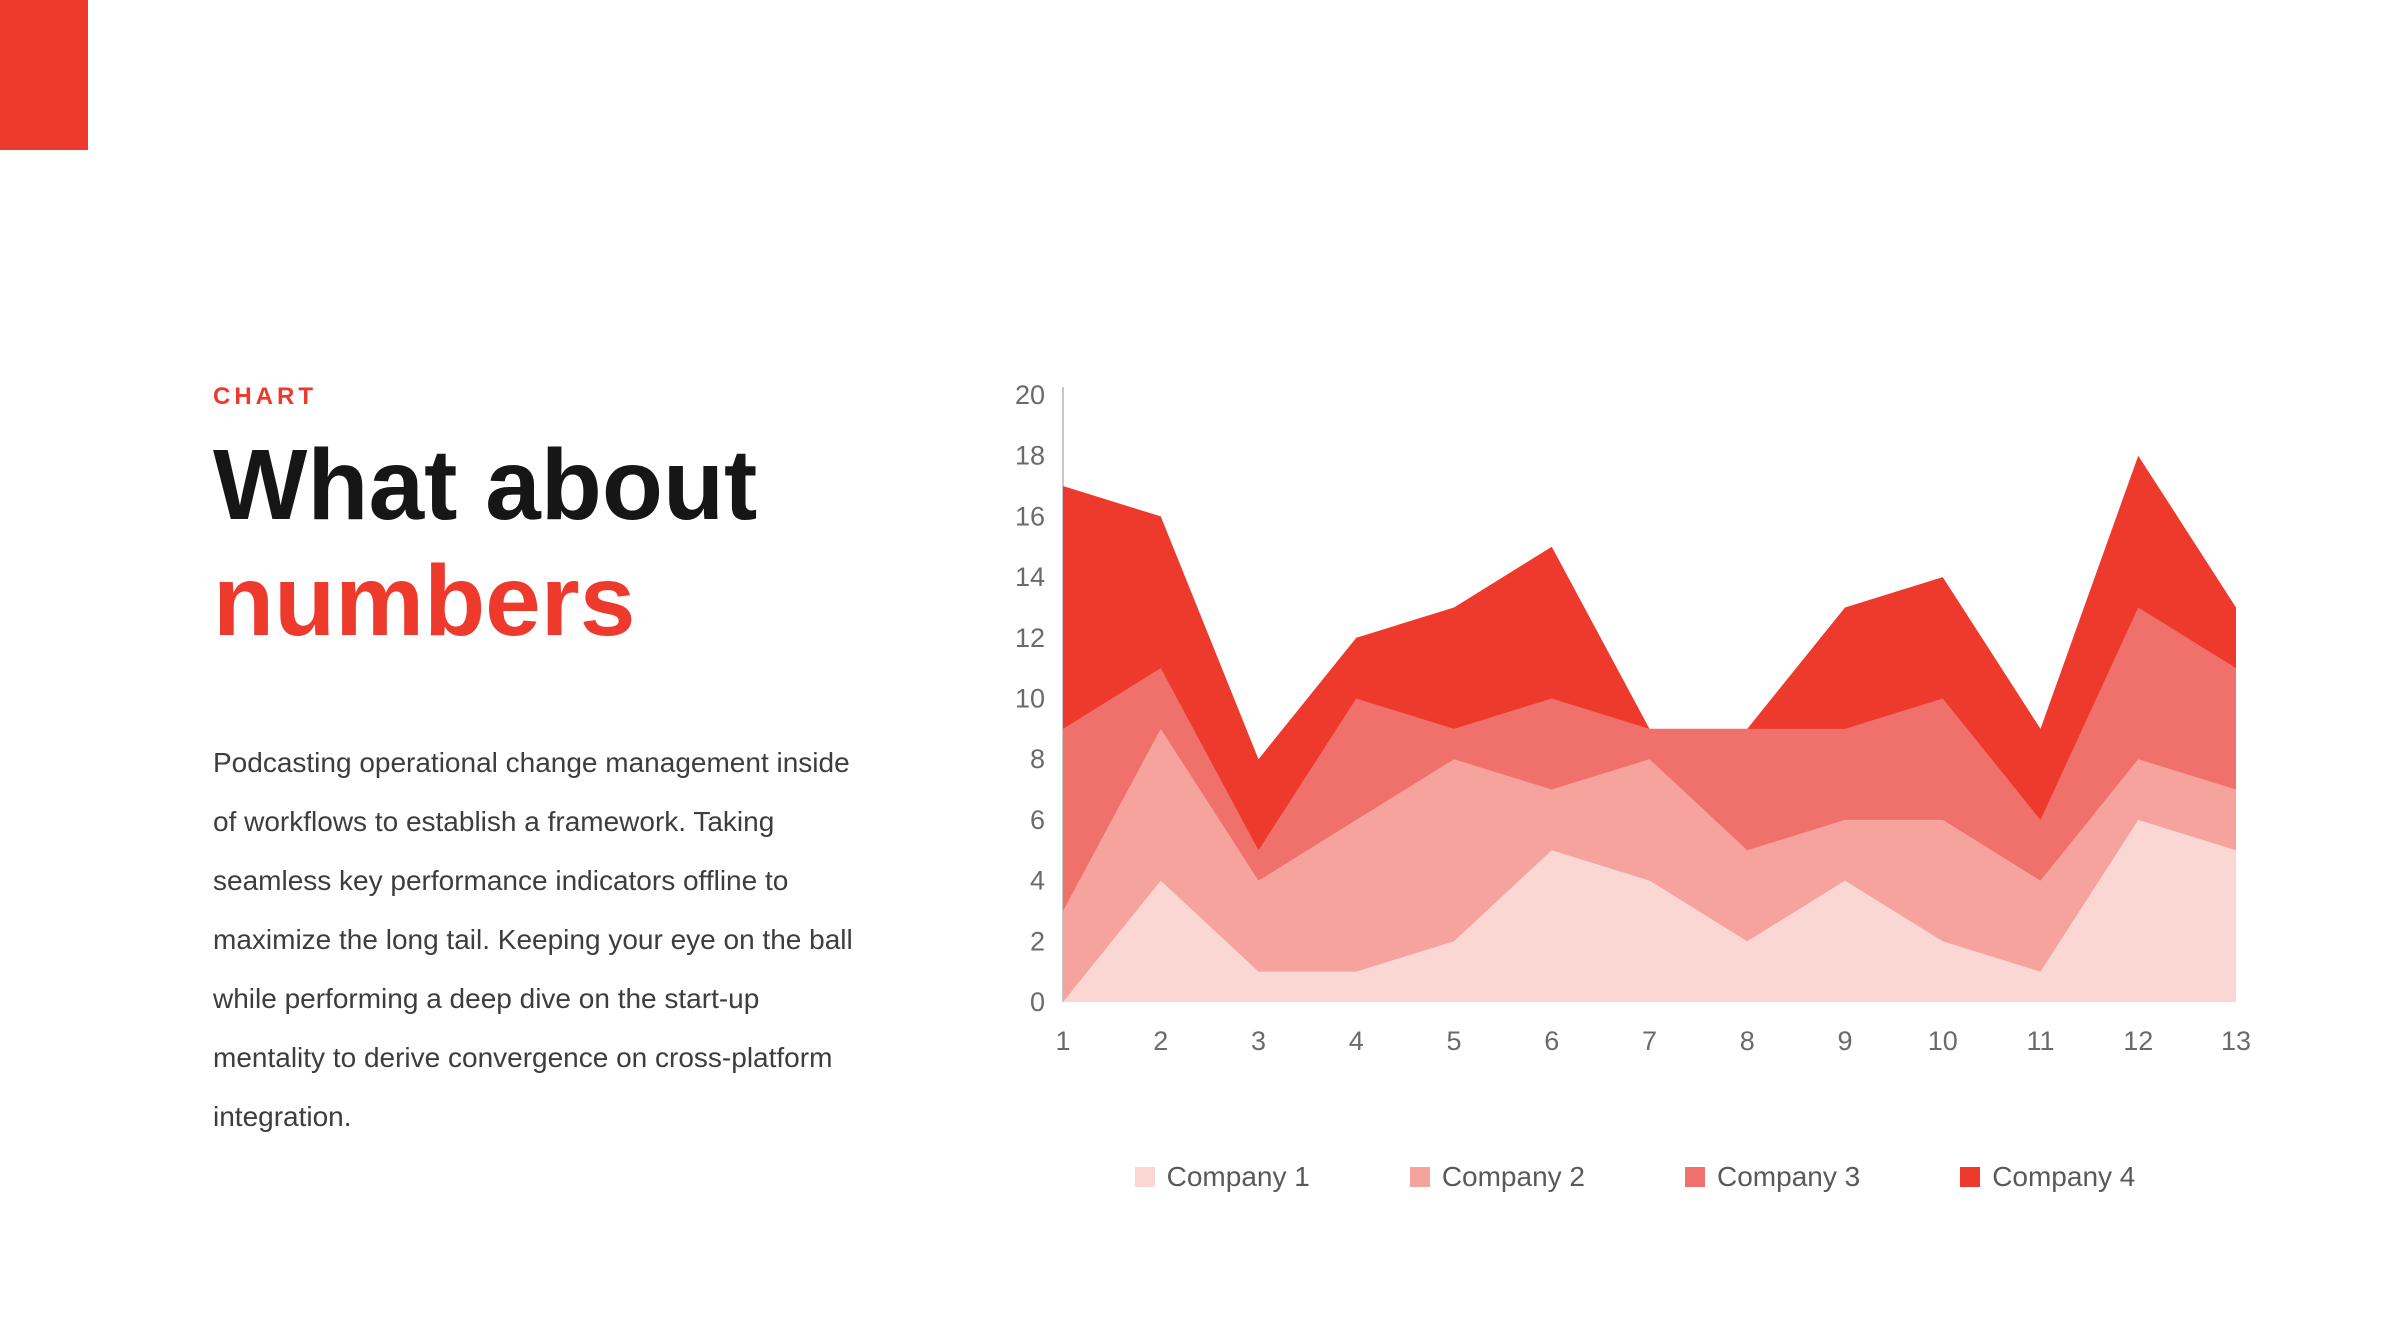 The height and width of the screenshot is (1342, 2406). What do you see at coordinates (1030, 395) in the screenshot?
I see `y-tick-label: 20` at bounding box center [1030, 395].